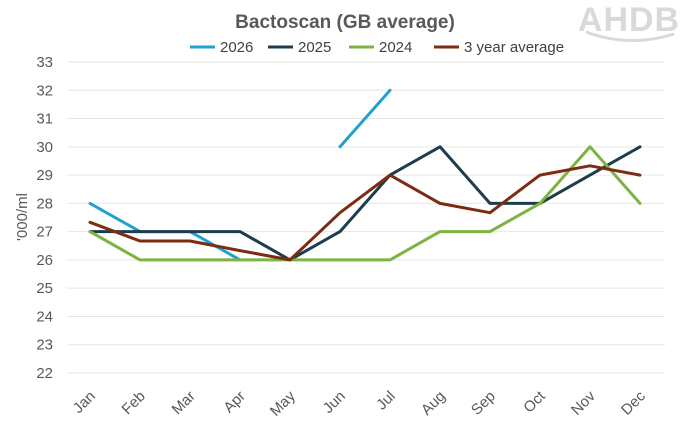  What do you see at coordinates (483, 403) in the screenshot?
I see `x-tick-sep: Sep` at bounding box center [483, 403].